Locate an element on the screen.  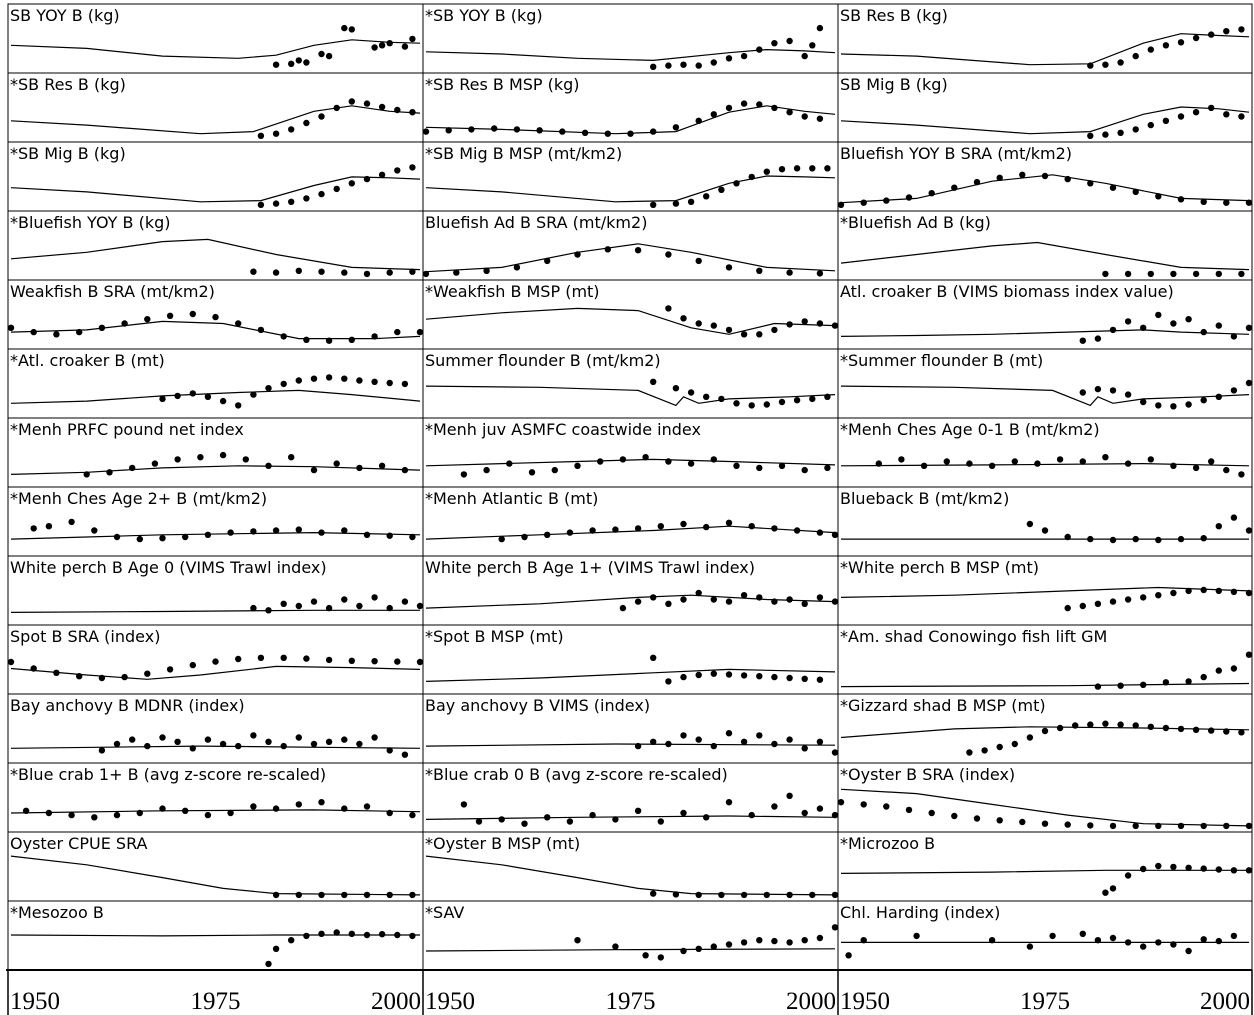
panel: *SB YOY B (kg) is located at coordinates (630, 38).